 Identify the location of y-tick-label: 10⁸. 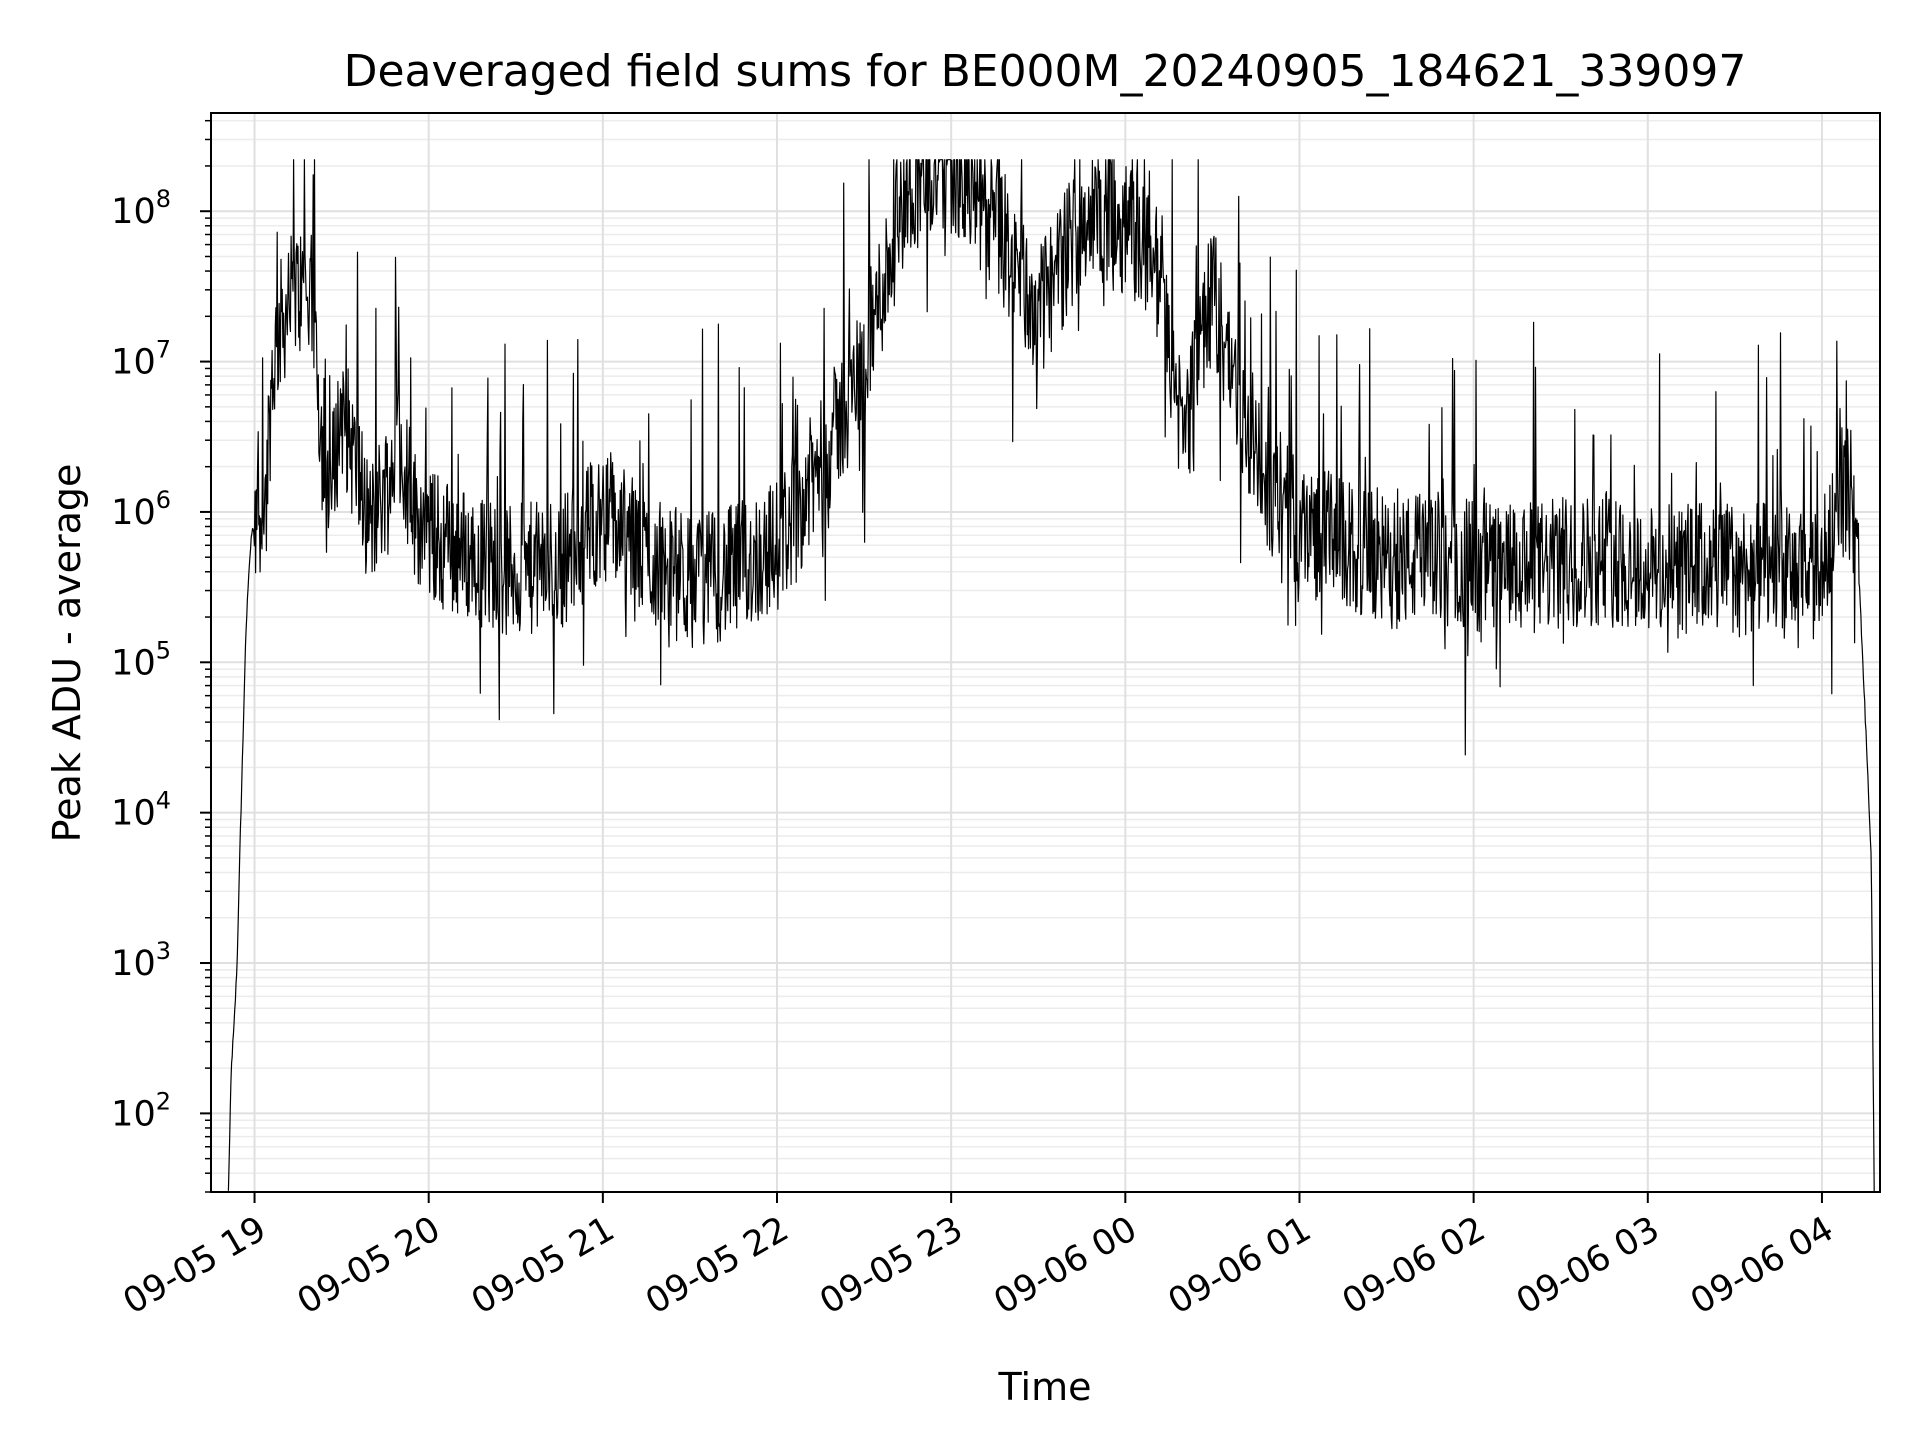
(141, 208).